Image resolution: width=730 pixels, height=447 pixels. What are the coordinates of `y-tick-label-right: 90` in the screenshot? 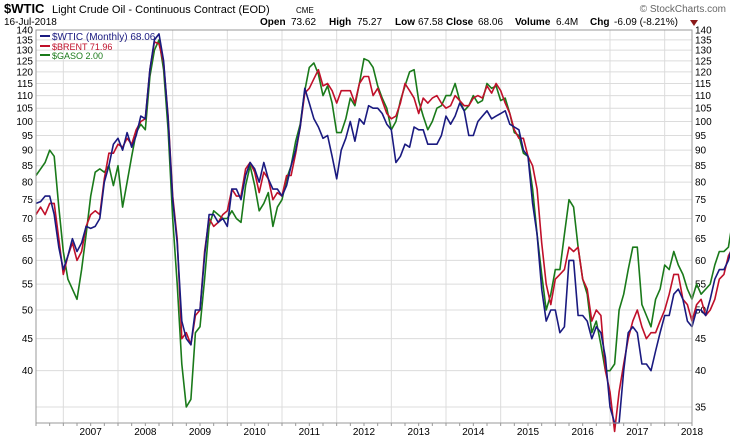 It's located at (701, 151).